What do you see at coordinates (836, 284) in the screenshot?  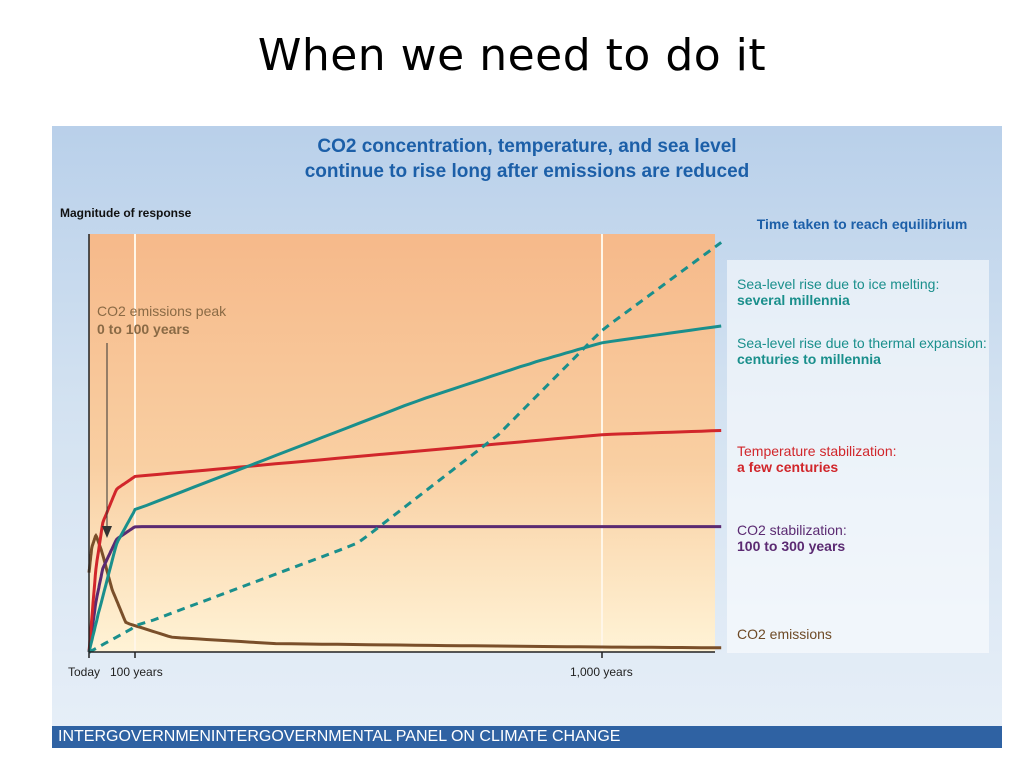 I see `legend-label: Sea-level rise due to ice melting` at bounding box center [836, 284].